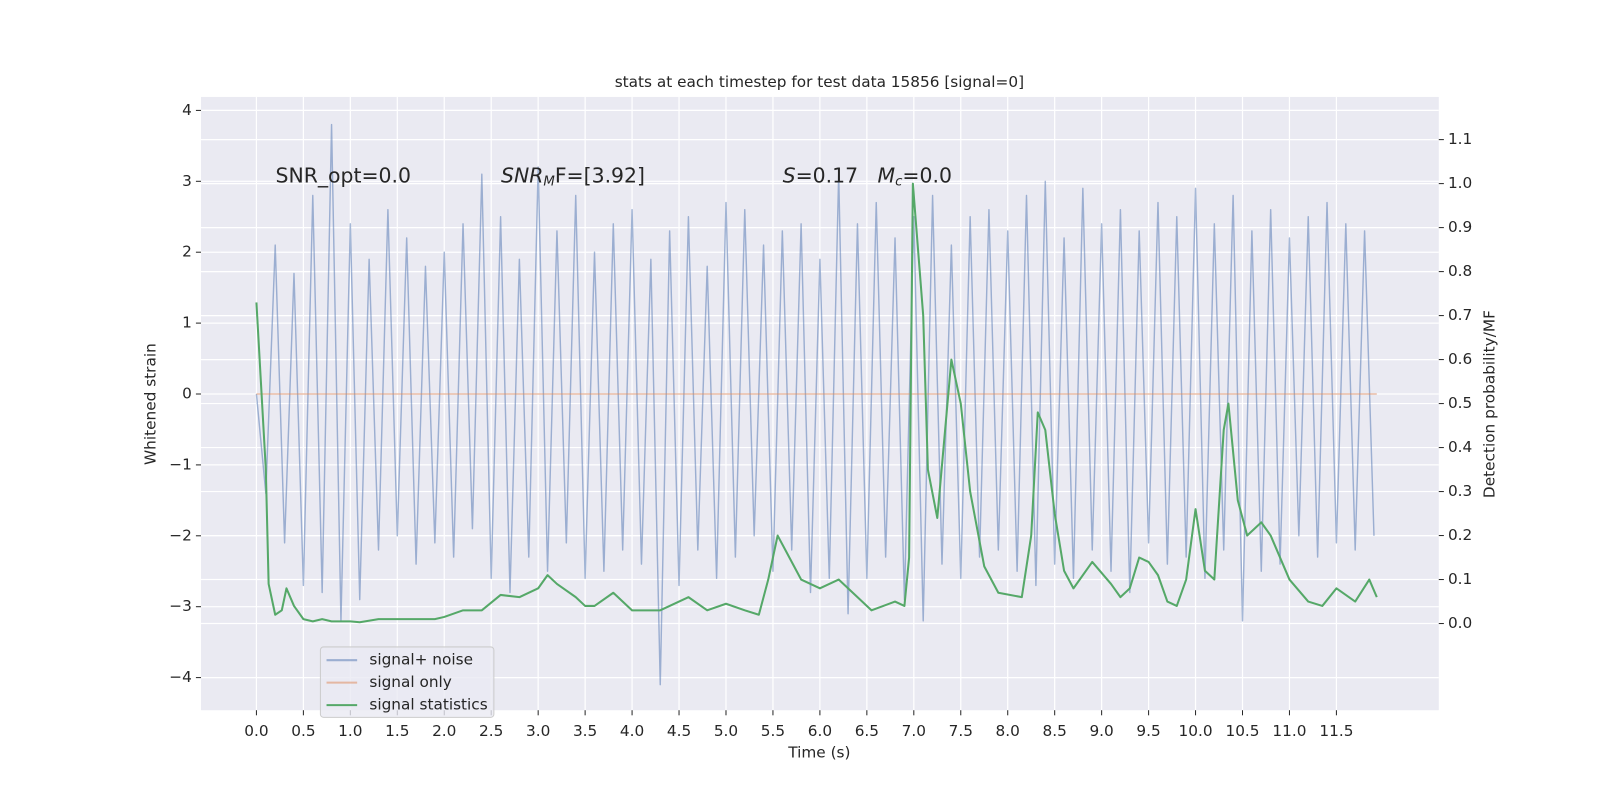 This screenshot has width=1600, height=804. What do you see at coordinates (585, 731) in the screenshot?
I see `x-tick-label: 3.5` at bounding box center [585, 731].